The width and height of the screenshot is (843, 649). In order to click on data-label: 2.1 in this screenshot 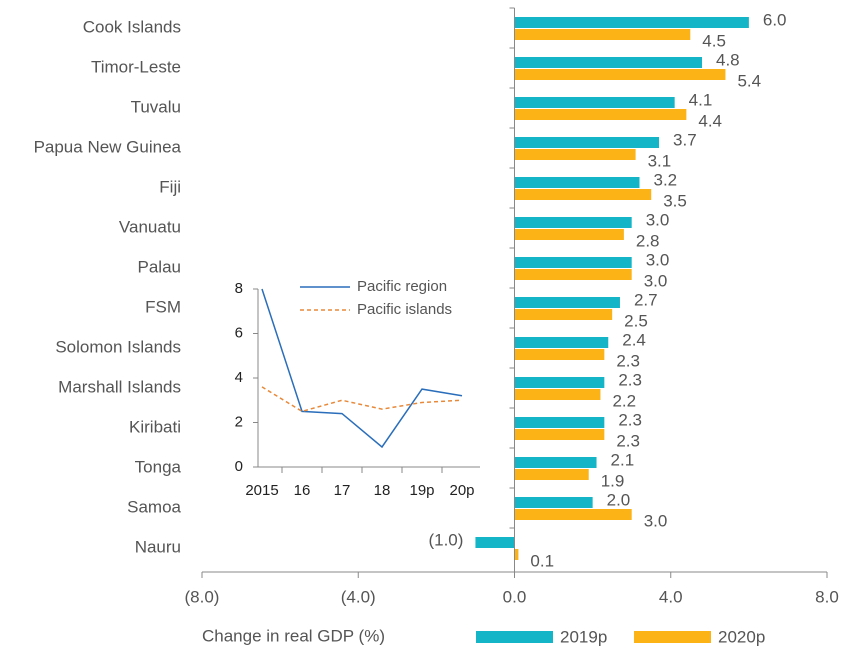, I will do `click(623, 459)`.